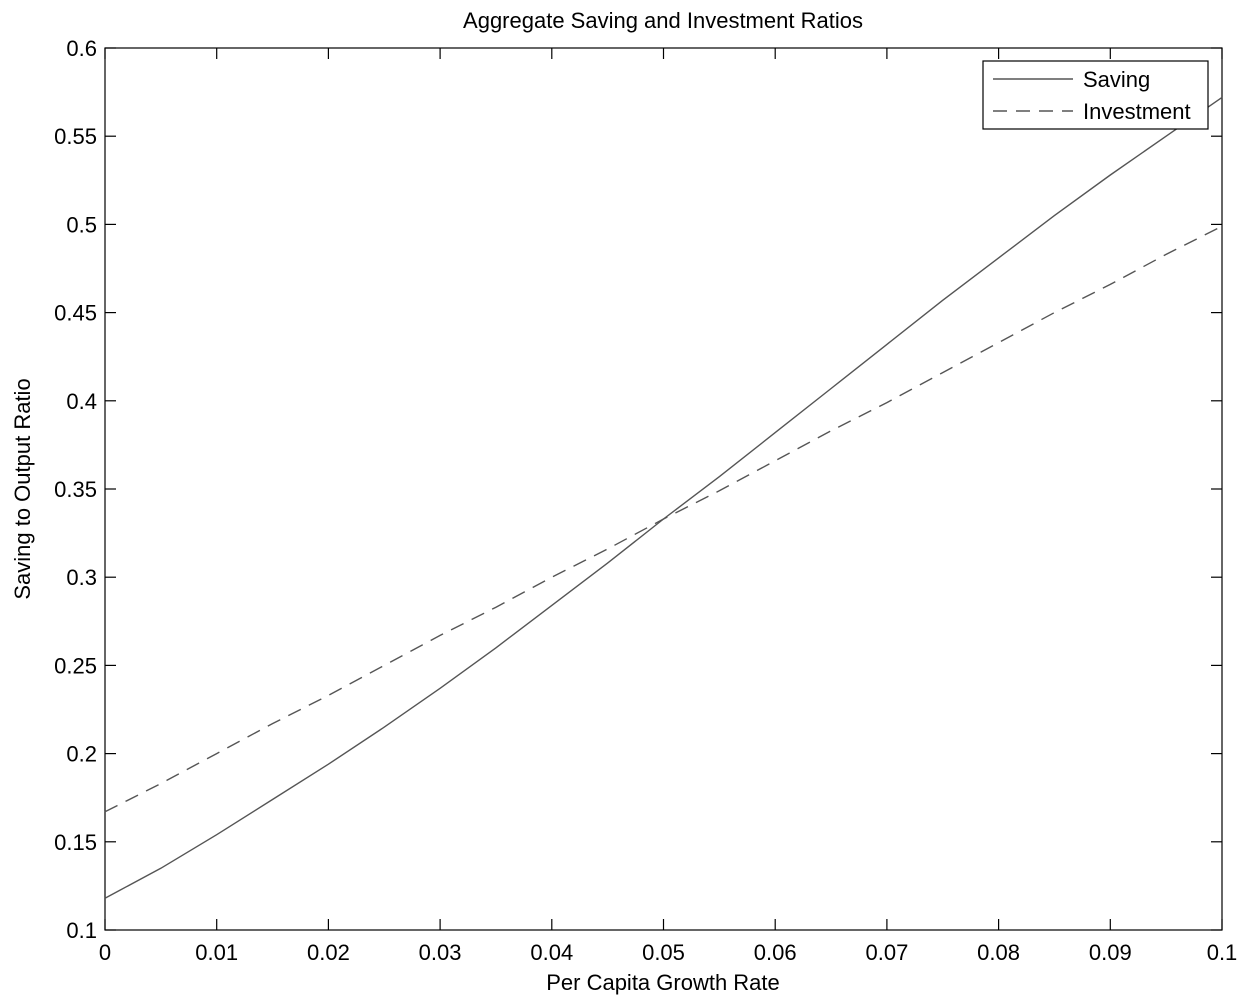 The width and height of the screenshot is (1251, 1000). Describe the element at coordinates (775, 952) in the screenshot. I see `x-tick-label: 0.06` at that location.